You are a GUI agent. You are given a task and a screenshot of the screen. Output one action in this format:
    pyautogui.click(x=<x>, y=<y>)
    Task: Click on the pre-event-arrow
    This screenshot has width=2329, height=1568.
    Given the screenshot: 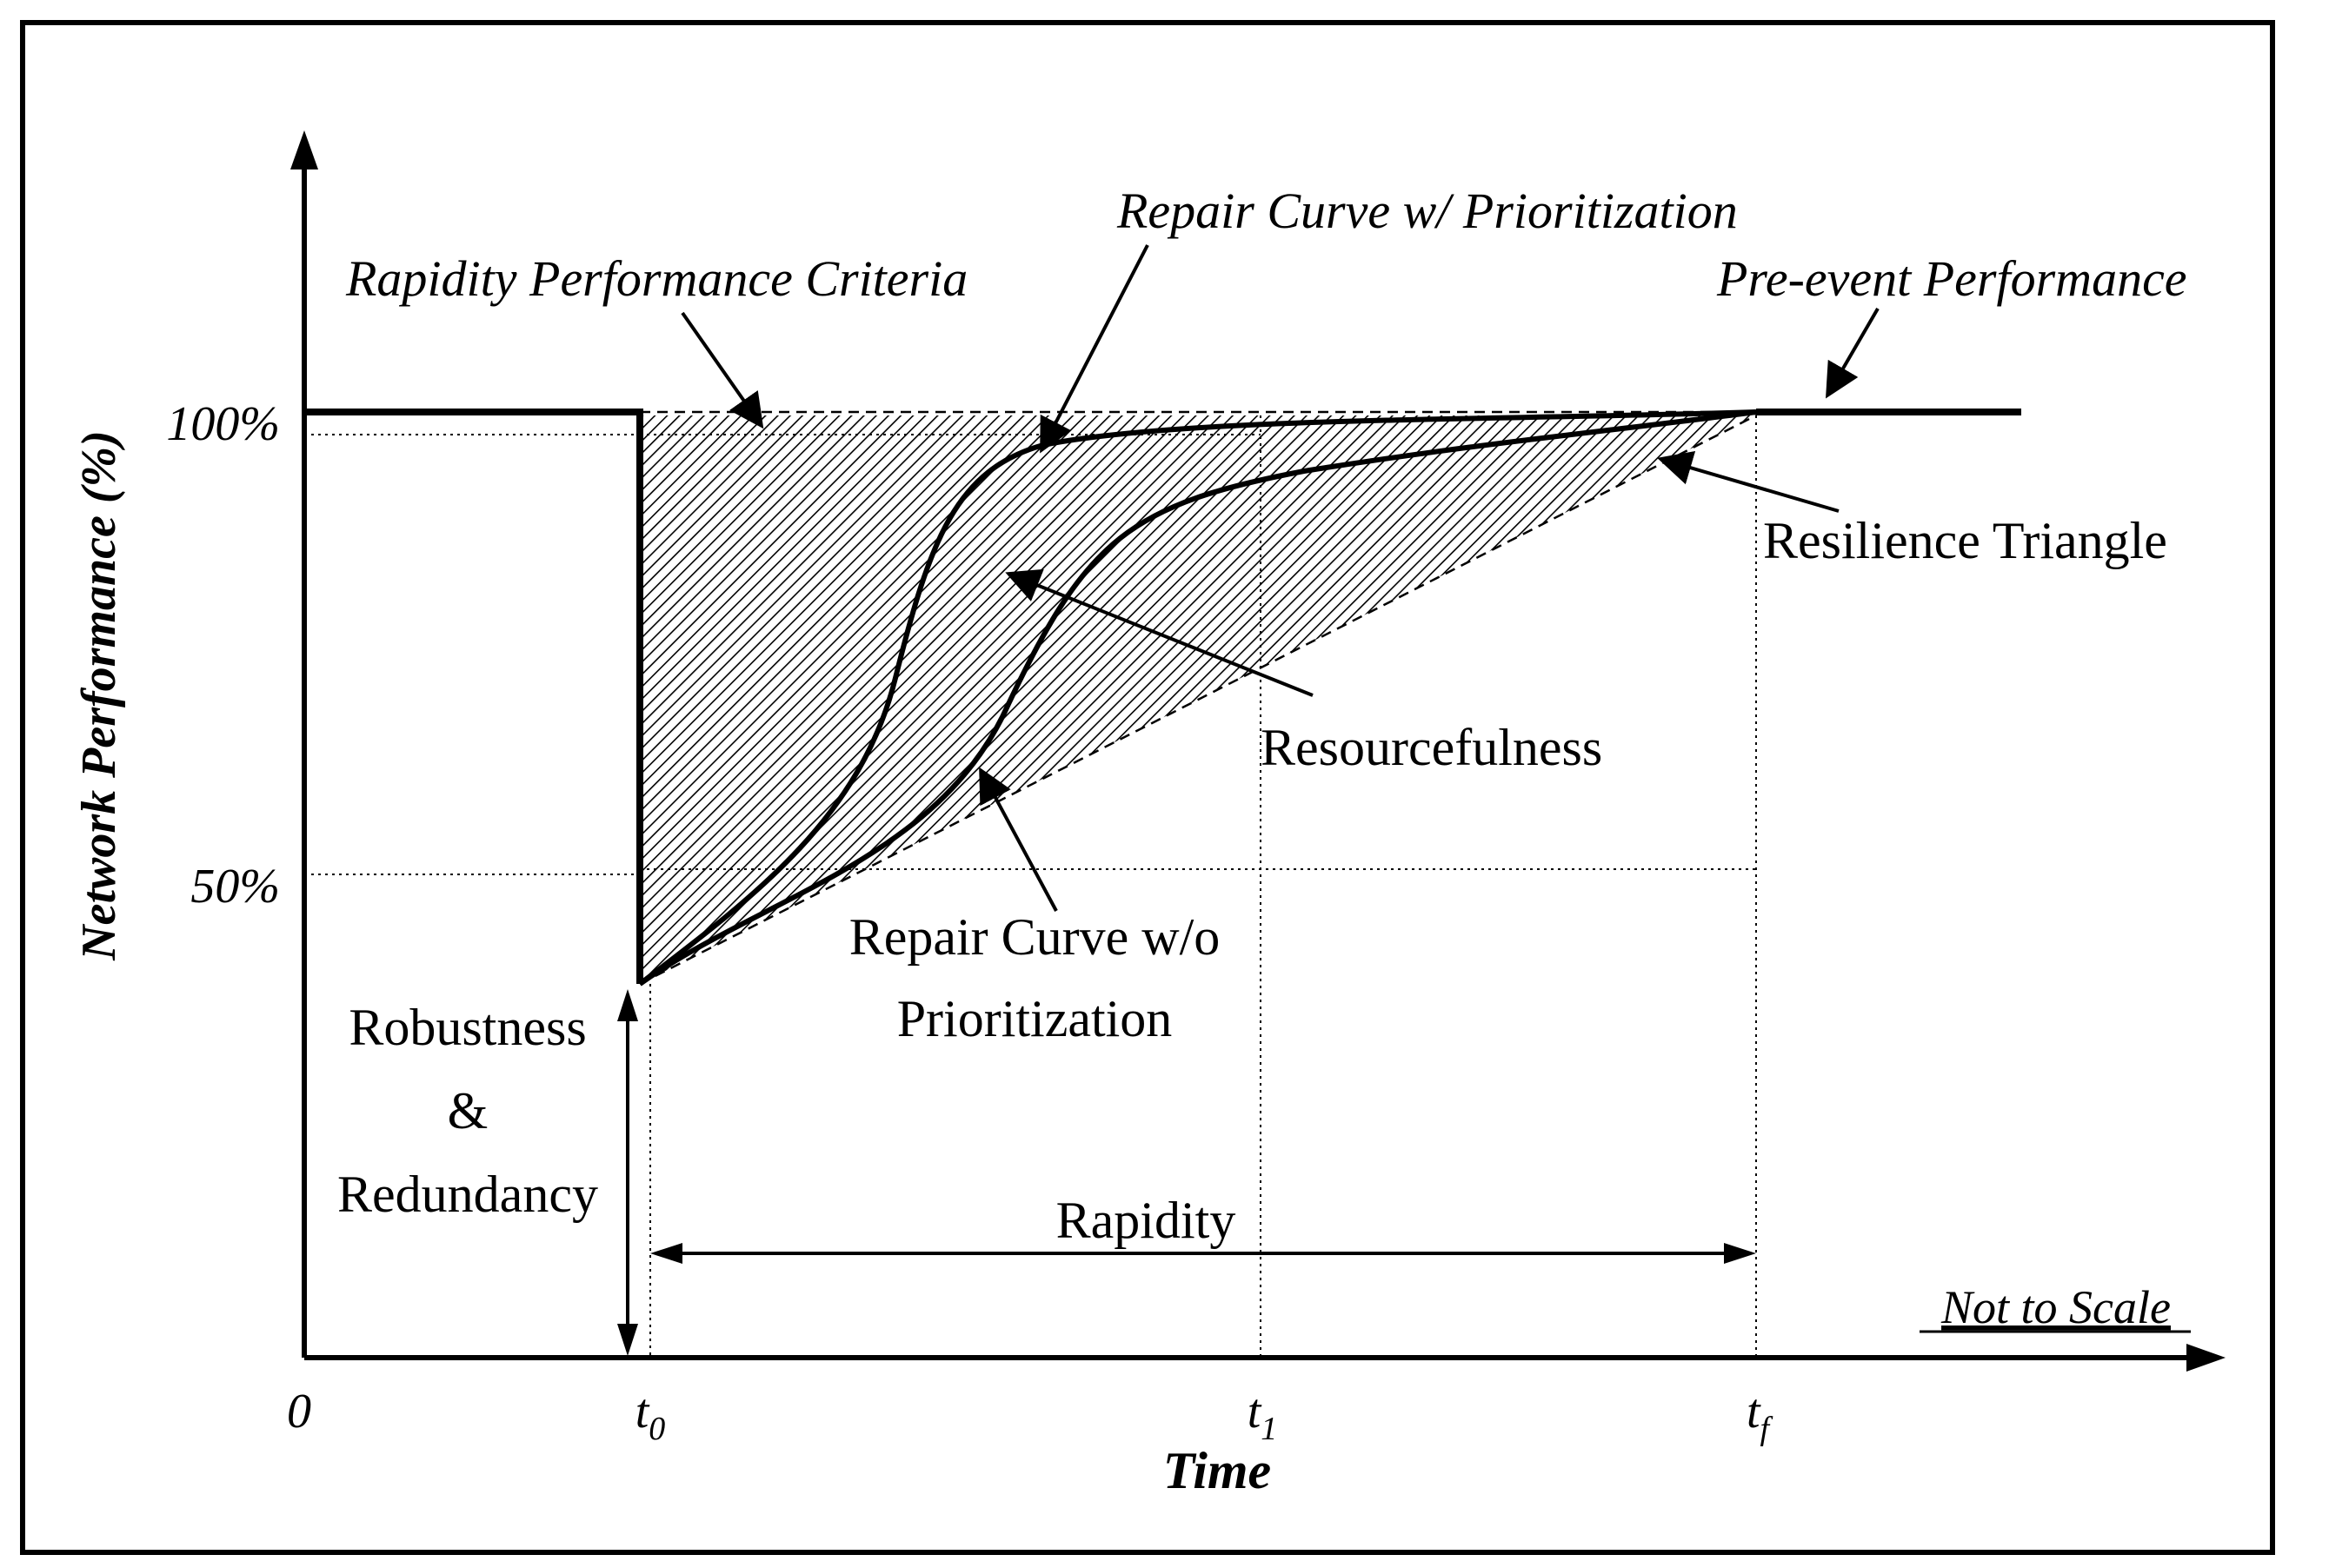 What is the action you would take?
    pyautogui.click(x=1852, y=353)
    